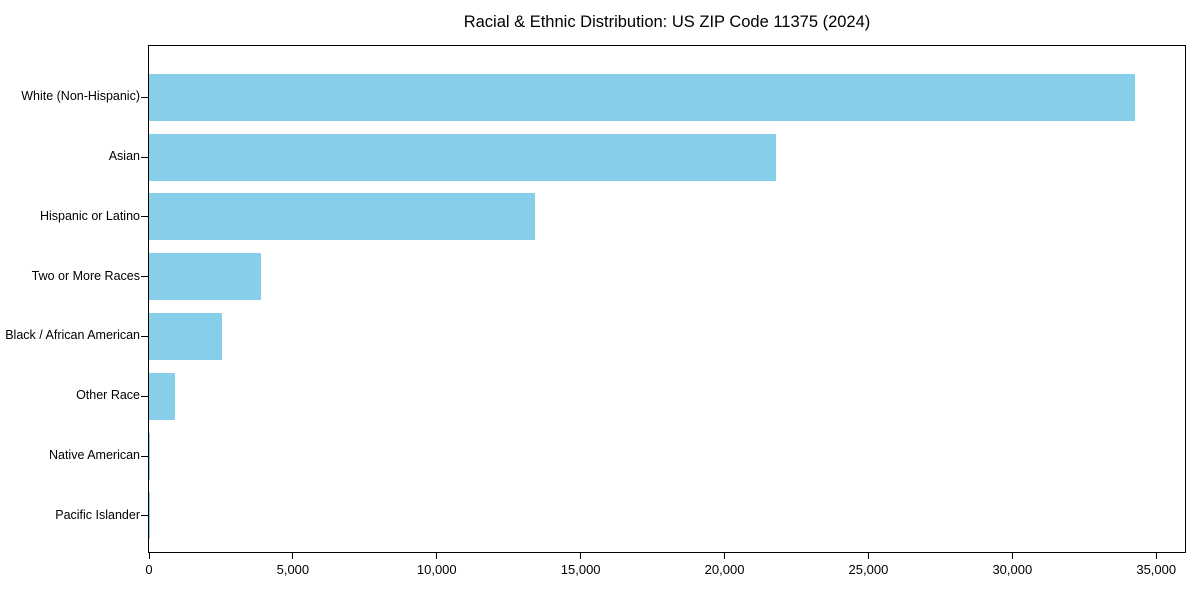 The width and height of the screenshot is (1200, 600). Describe the element at coordinates (124, 156) in the screenshot. I see `y-axis-label: Asian` at that location.